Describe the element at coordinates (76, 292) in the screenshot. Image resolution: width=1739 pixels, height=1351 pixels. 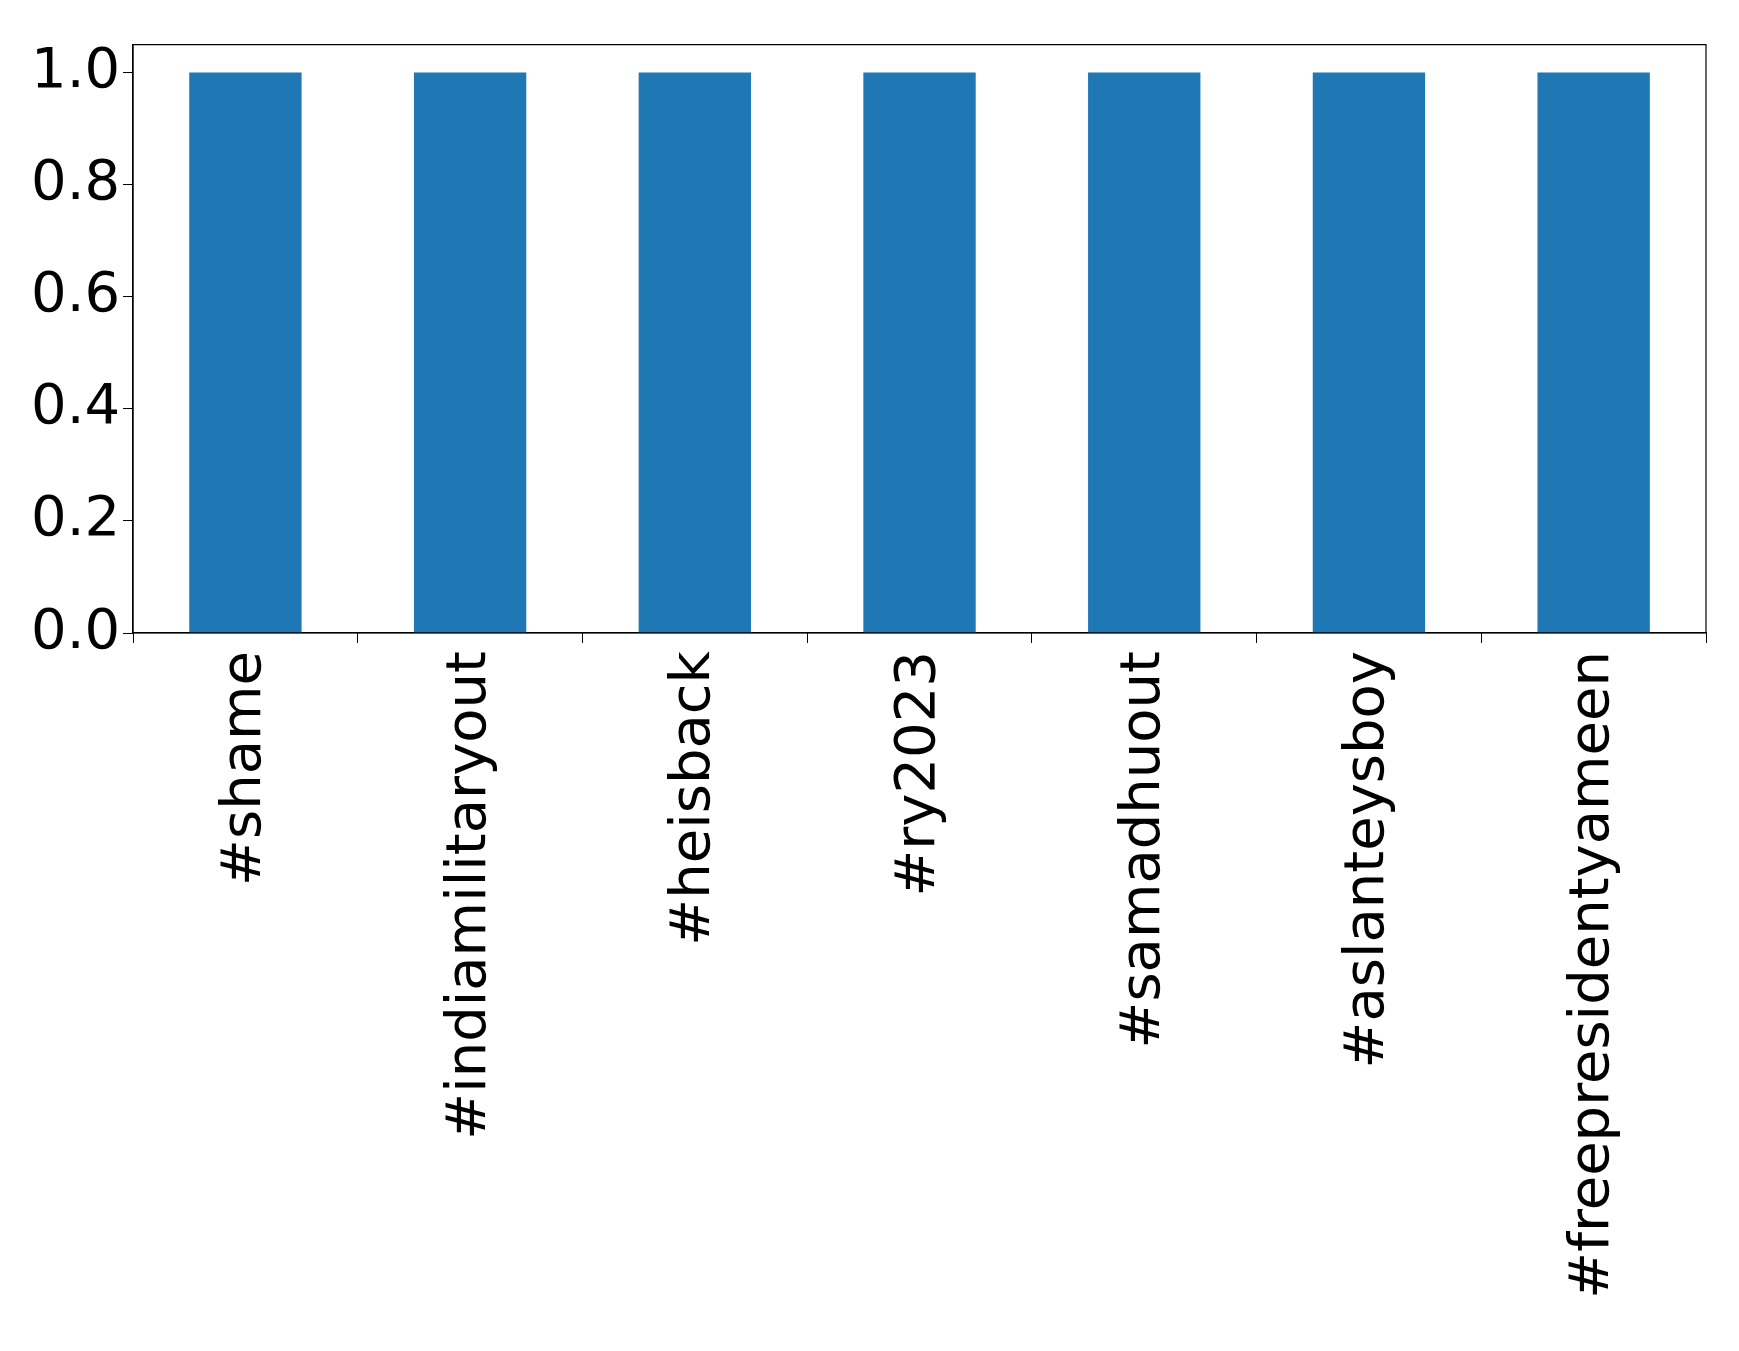
I see `y-tick-label: 0.6` at that location.